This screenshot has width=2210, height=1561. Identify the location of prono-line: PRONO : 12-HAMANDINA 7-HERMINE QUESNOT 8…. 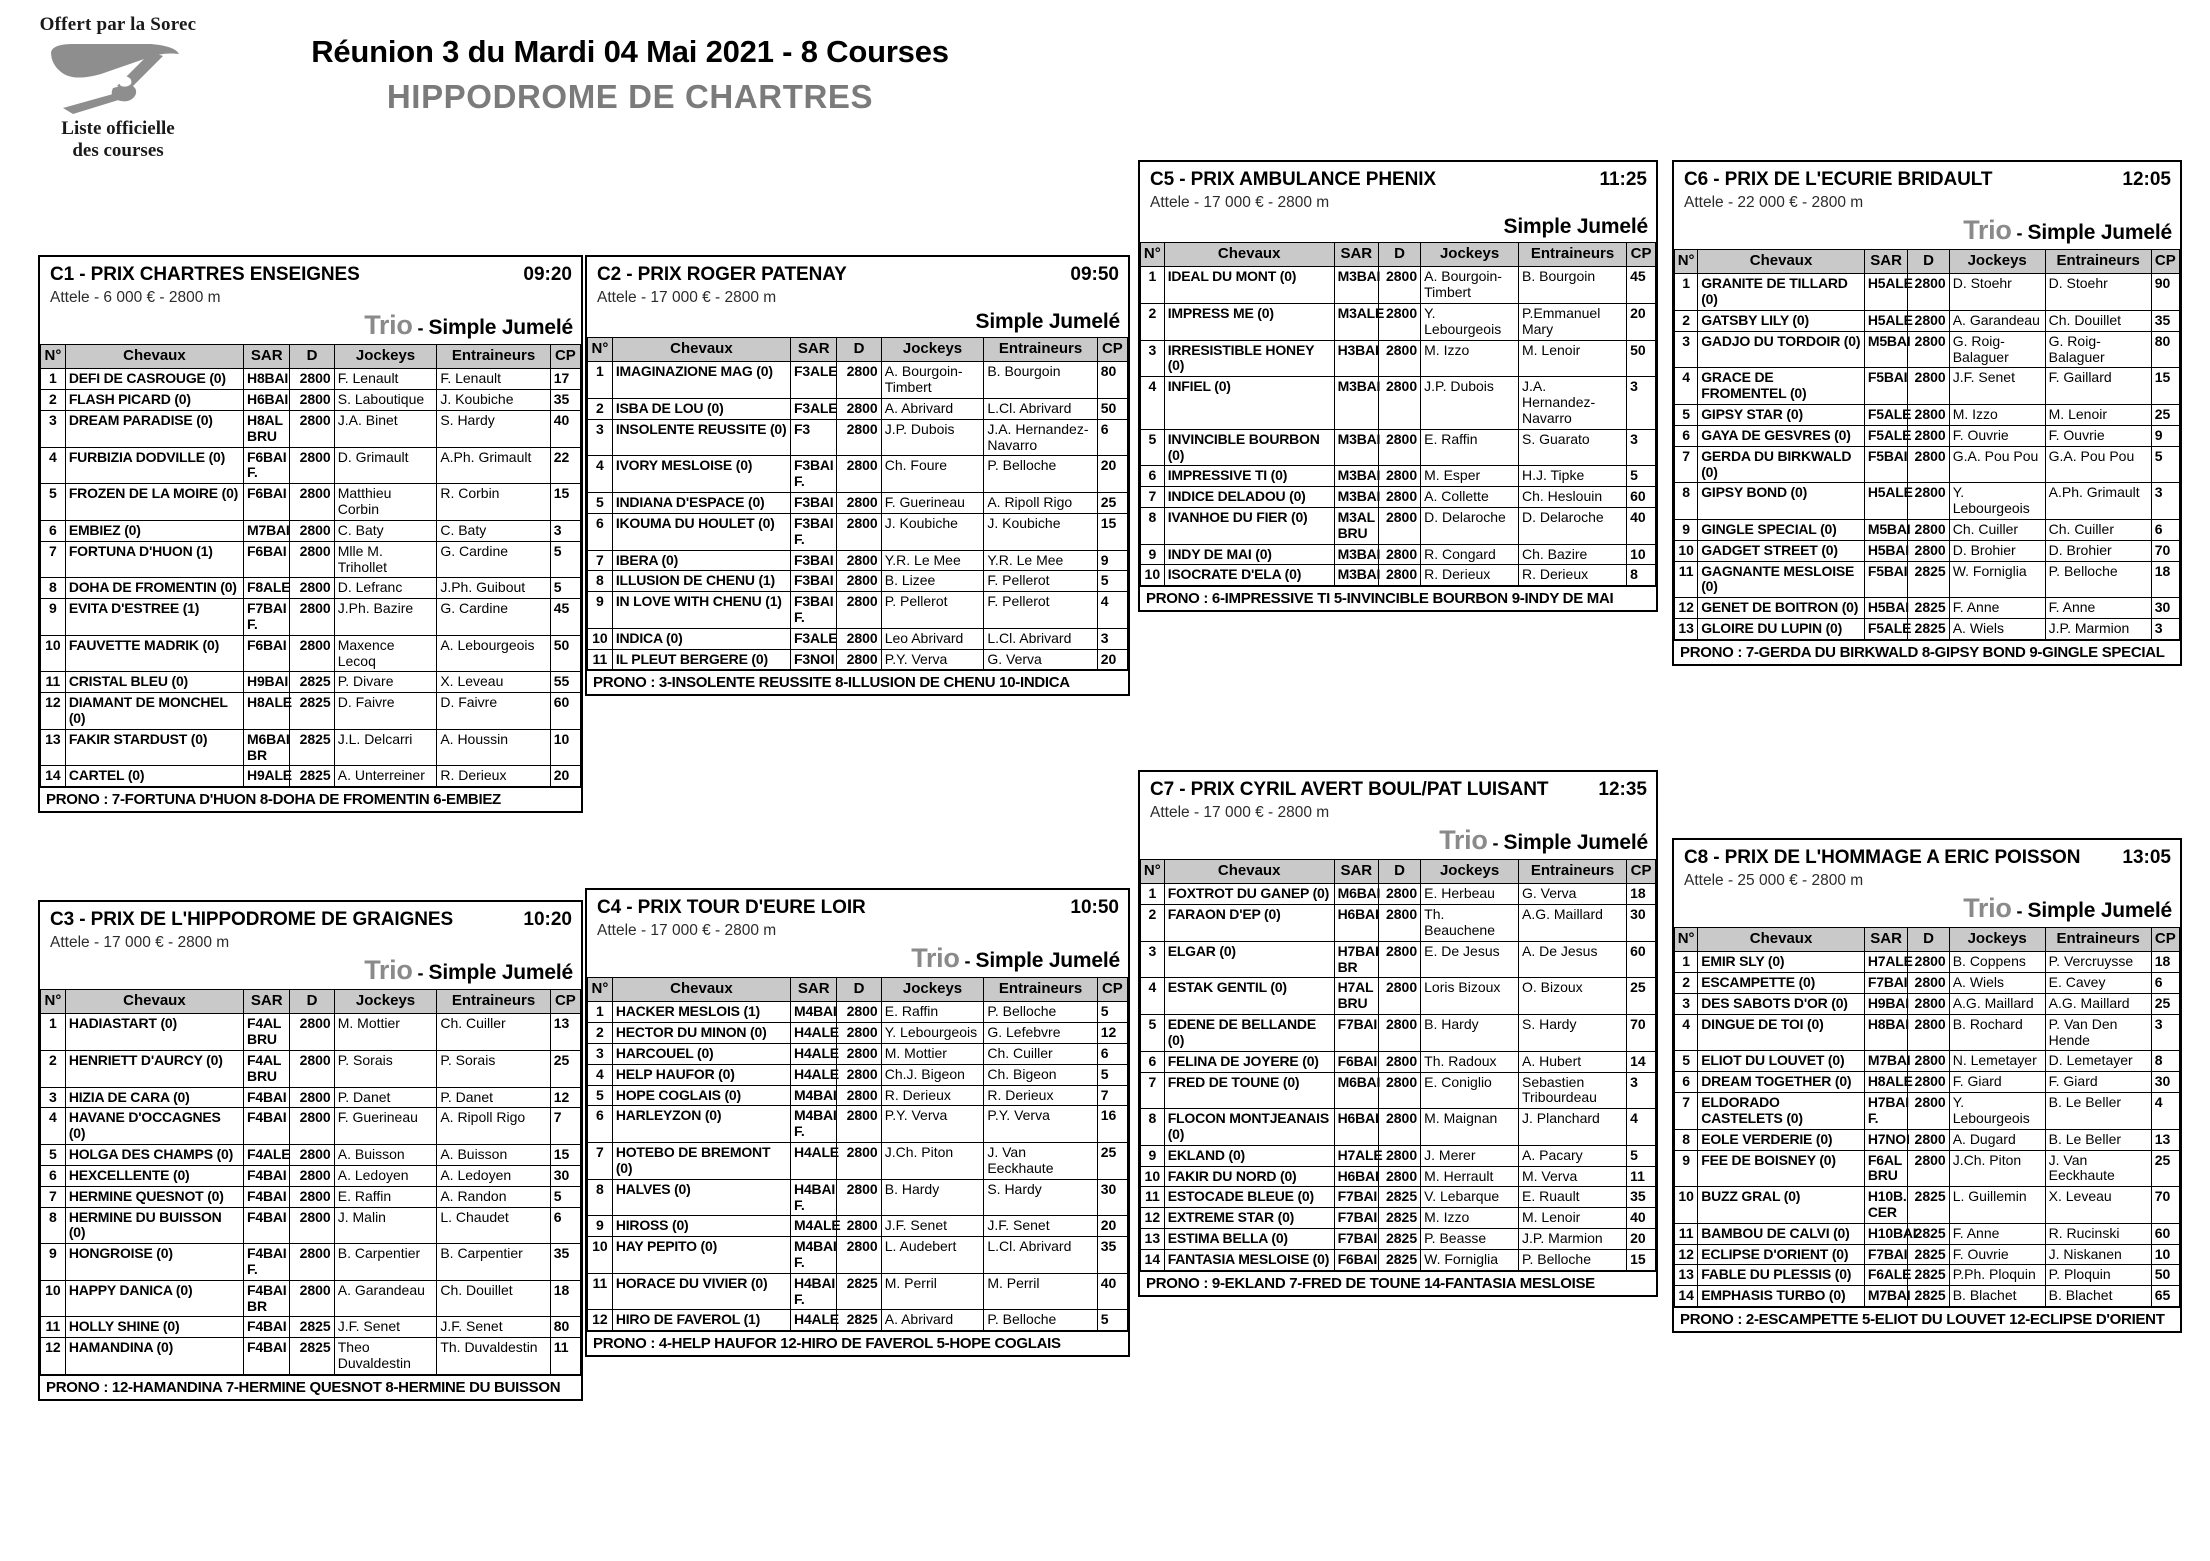
(310, 1386).